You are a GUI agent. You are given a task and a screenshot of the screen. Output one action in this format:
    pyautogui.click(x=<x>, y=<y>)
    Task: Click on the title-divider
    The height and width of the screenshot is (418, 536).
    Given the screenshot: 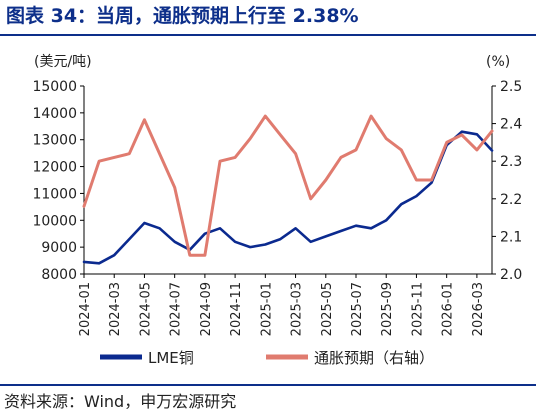 What is the action you would take?
    pyautogui.click(x=268, y=35)
    